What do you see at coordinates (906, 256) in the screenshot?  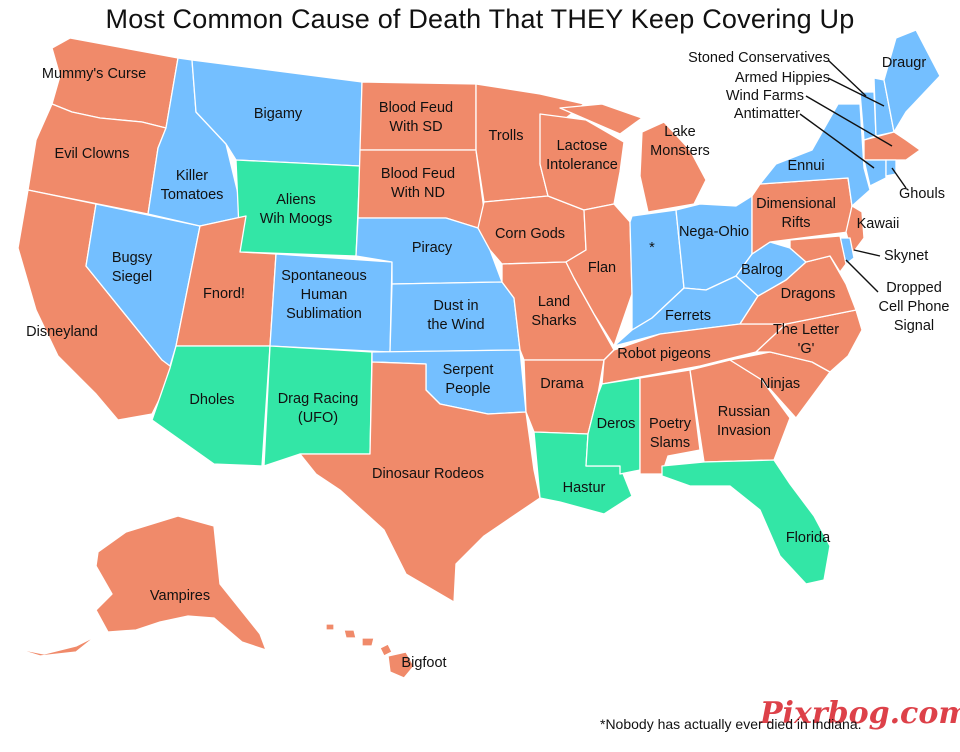 I see `label-de: Skynet` at bounding box center [906, 256].